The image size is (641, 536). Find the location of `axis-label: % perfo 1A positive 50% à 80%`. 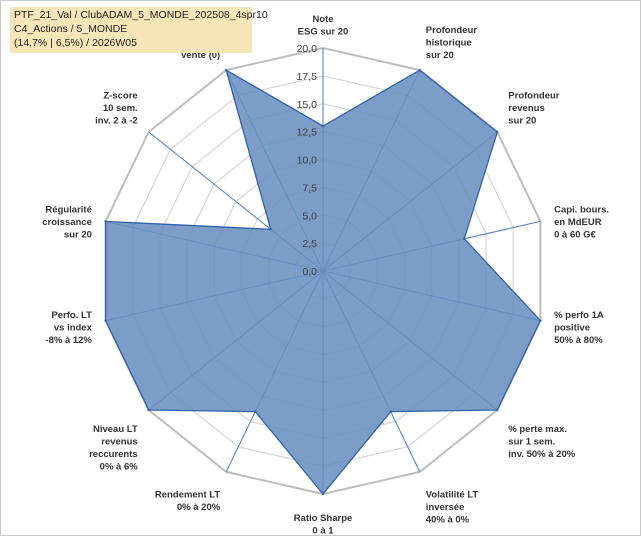

axis-label: % perfo 1A positive 50% à 80% is located at coordinates (579, 328).